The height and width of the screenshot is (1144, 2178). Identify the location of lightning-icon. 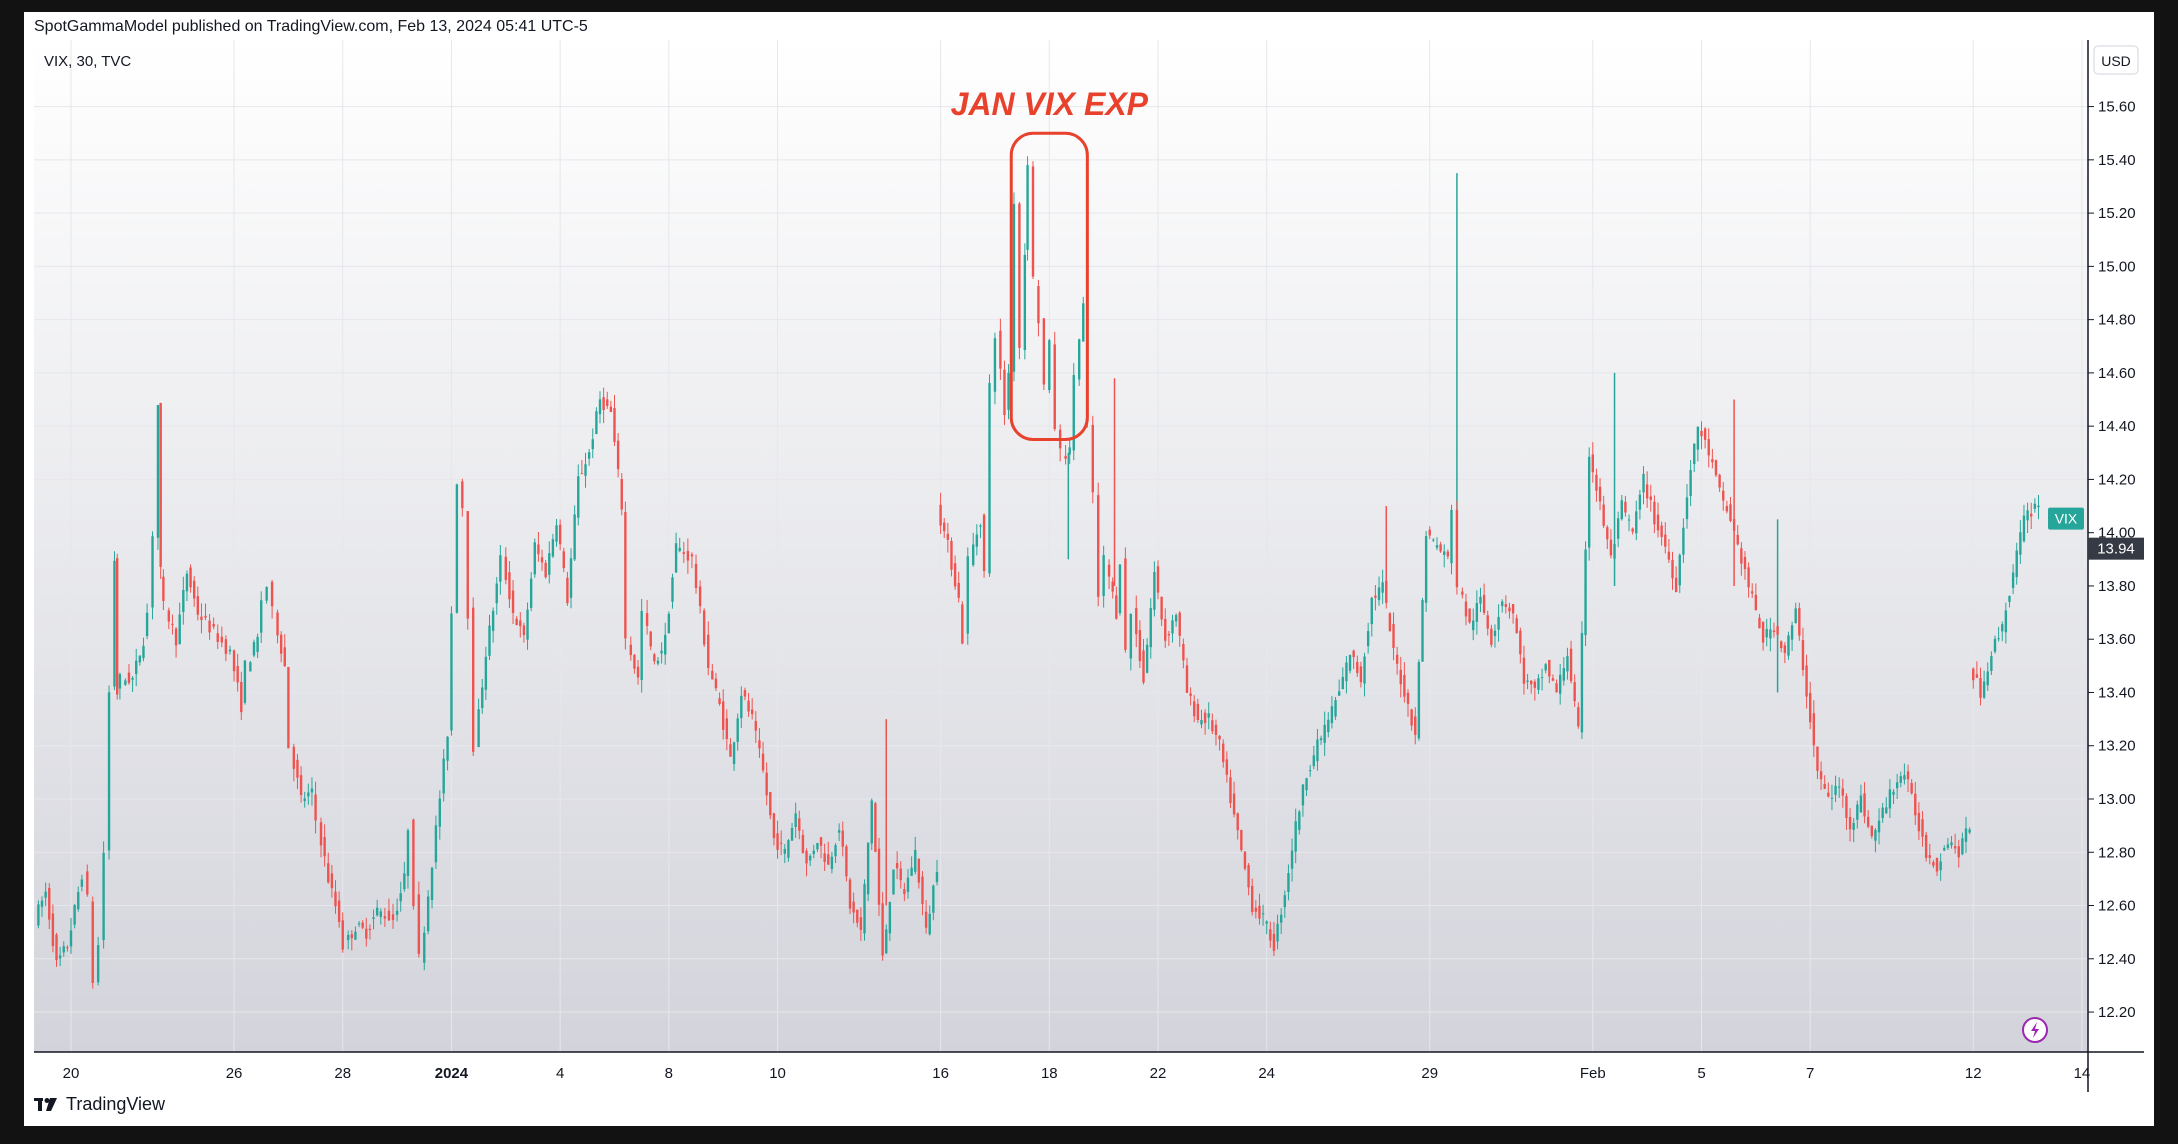
(2035, 1030).